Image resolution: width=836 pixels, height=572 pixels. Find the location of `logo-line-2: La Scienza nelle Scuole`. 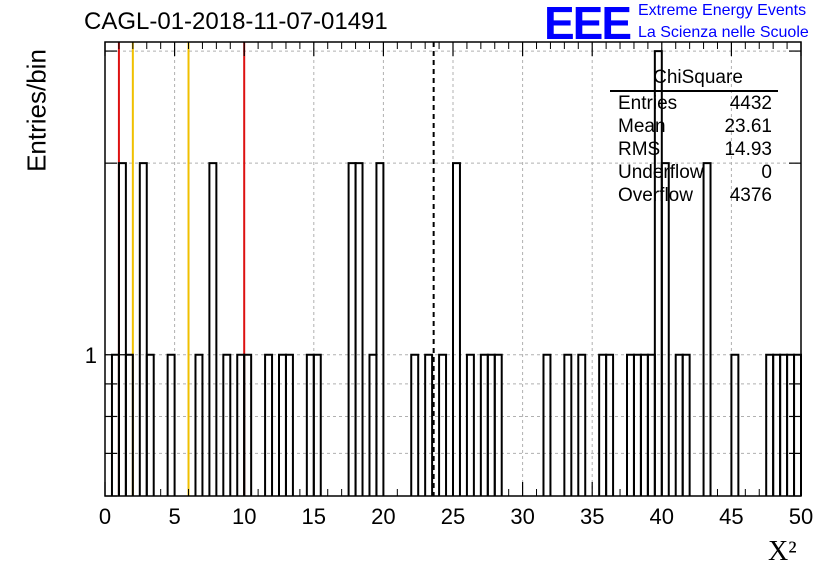

logo-line-2: La Scienza nelle Scuole is located at coordinates (723, 32).